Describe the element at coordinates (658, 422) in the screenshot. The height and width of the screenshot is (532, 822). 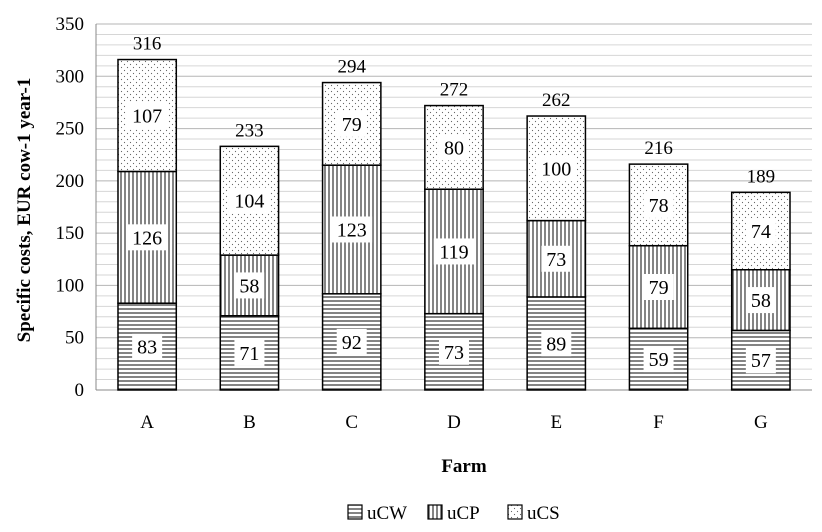
I see `x-tick-label: F` at that location.